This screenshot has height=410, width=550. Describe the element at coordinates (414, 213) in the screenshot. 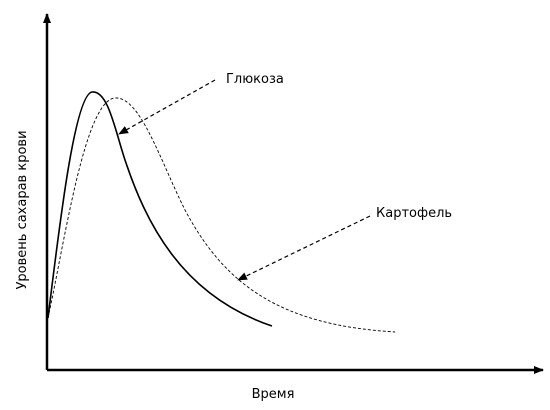

I see `potato-label: Картофель` at that location.